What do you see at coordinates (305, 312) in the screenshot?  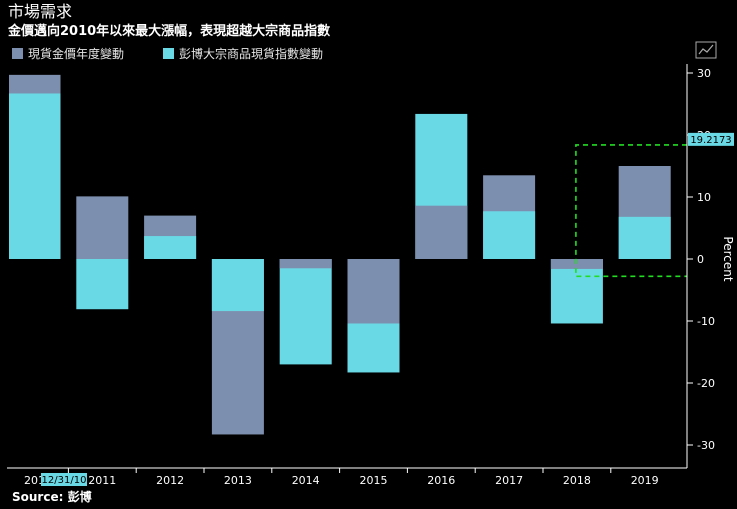 I see `bar-bcom-2014` at bounding box center [305, 312].